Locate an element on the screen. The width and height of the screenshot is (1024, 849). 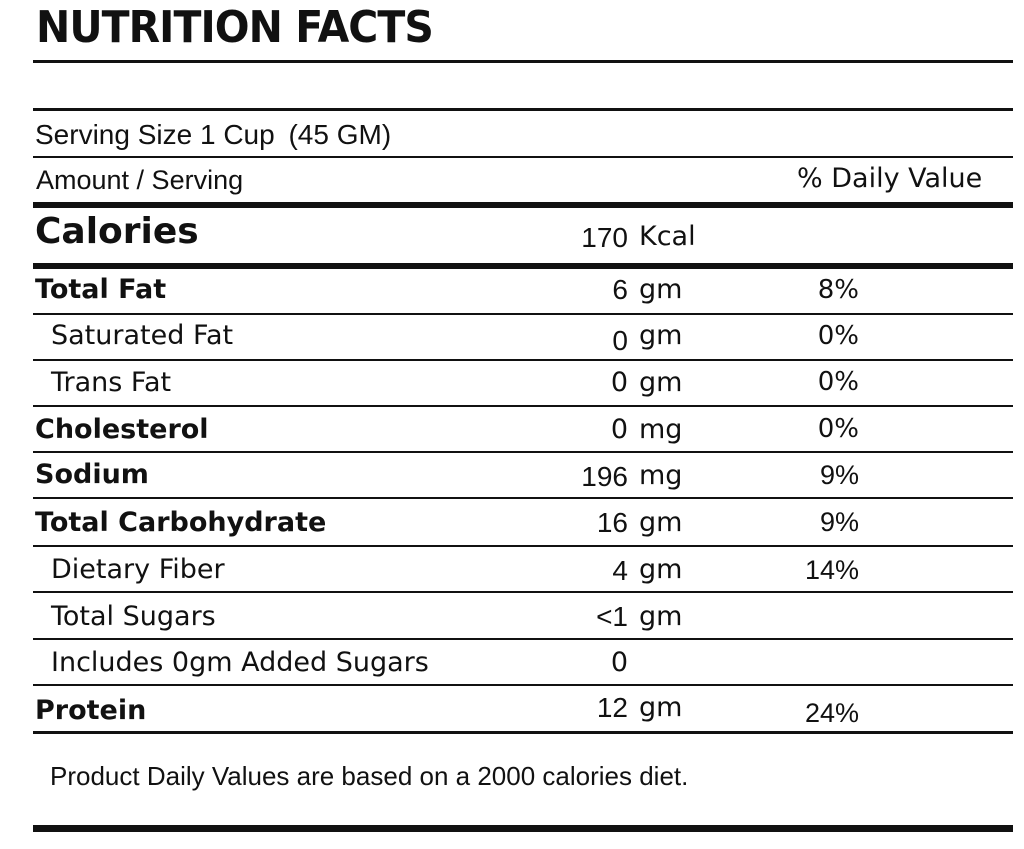
nutrient-value: 12 is located at coordinates (612, 707).